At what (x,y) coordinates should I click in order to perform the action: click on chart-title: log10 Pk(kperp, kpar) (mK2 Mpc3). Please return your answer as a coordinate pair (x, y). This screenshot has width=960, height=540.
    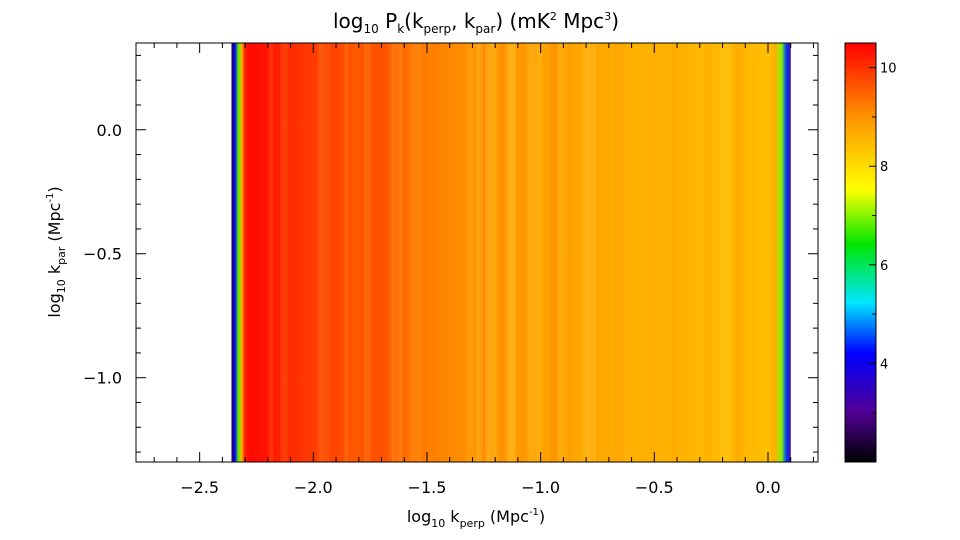
    Looking at the image, I should click on (476, 22).